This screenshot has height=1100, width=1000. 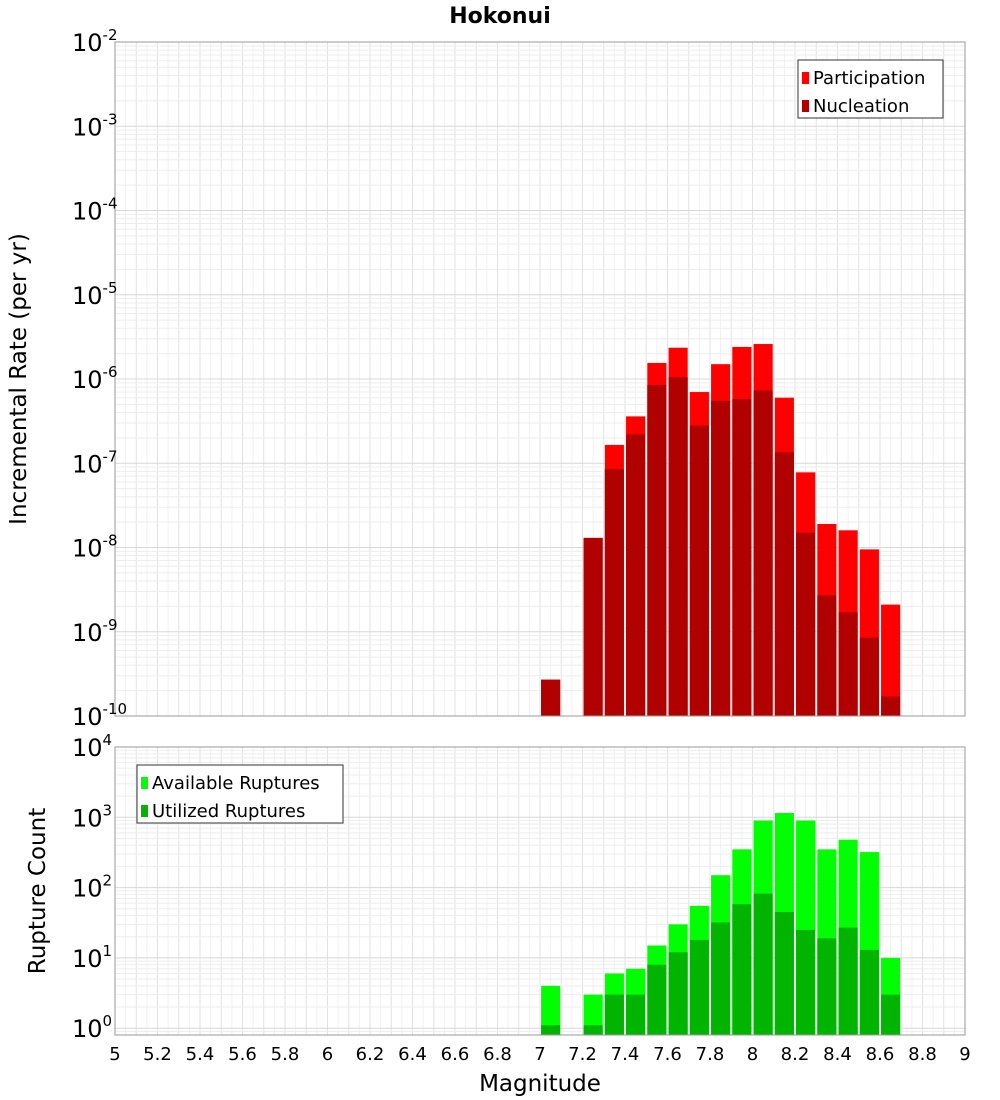 What do you see at coordinates (625, 1054) in the screenshot?
I see `x-tick-label: 7.4` at bounding box center [625, 1054].